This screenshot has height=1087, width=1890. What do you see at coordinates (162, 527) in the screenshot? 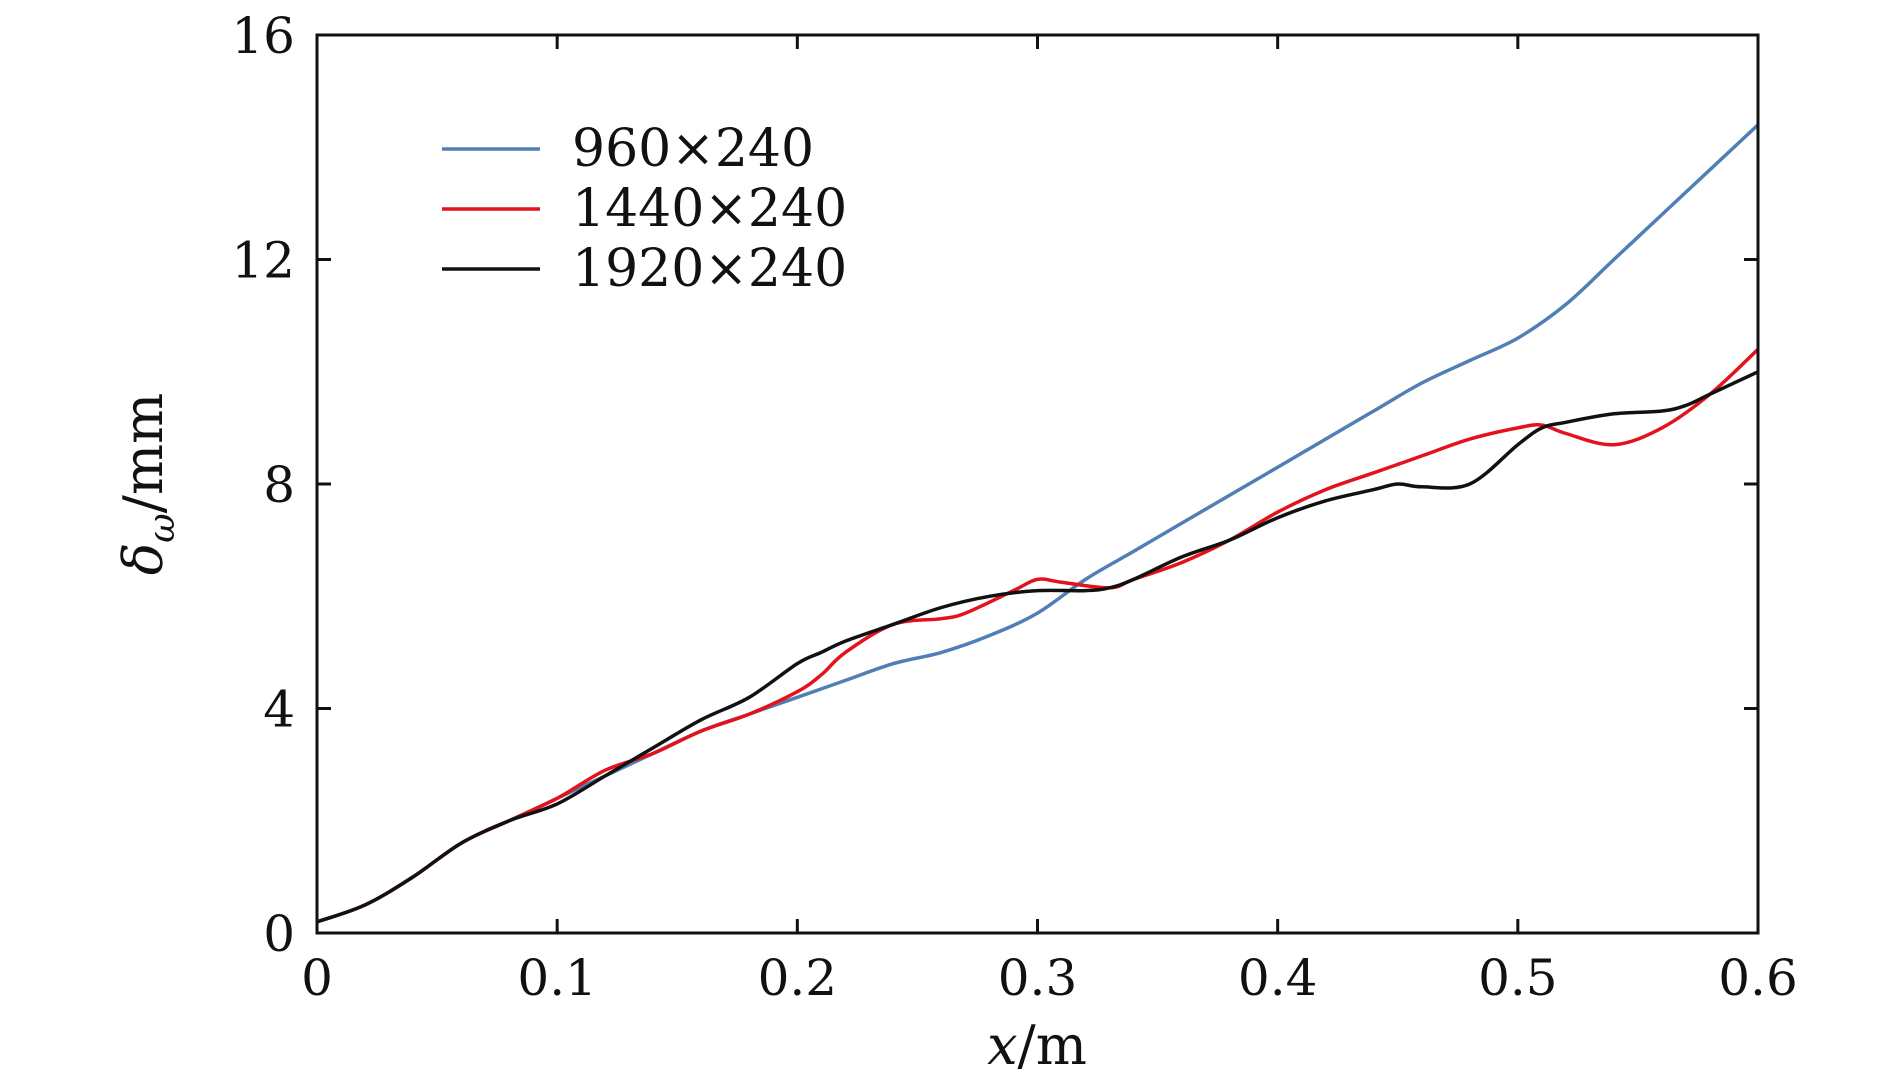
I see `y-axis-subscript: ω` at bounding box center [162, 527].